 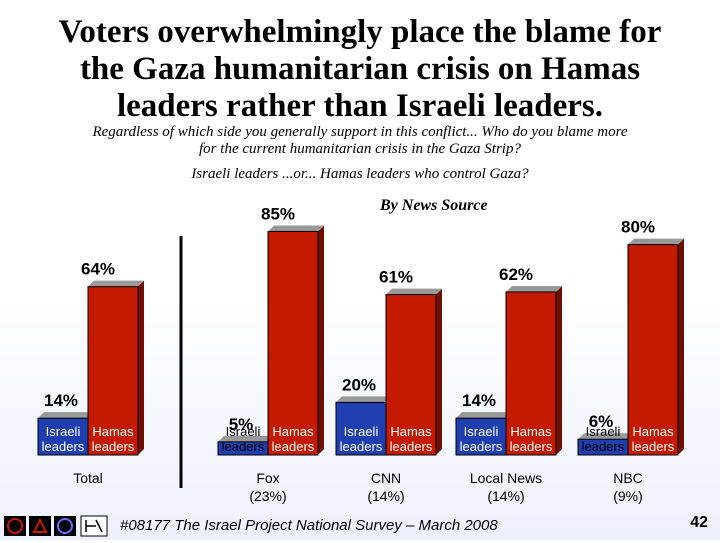 What do you see at coordinates (360, 106) in the screenshot?
I see `title-line: leaders rather than Israeli leaders.` at bounding box center [360, 106].